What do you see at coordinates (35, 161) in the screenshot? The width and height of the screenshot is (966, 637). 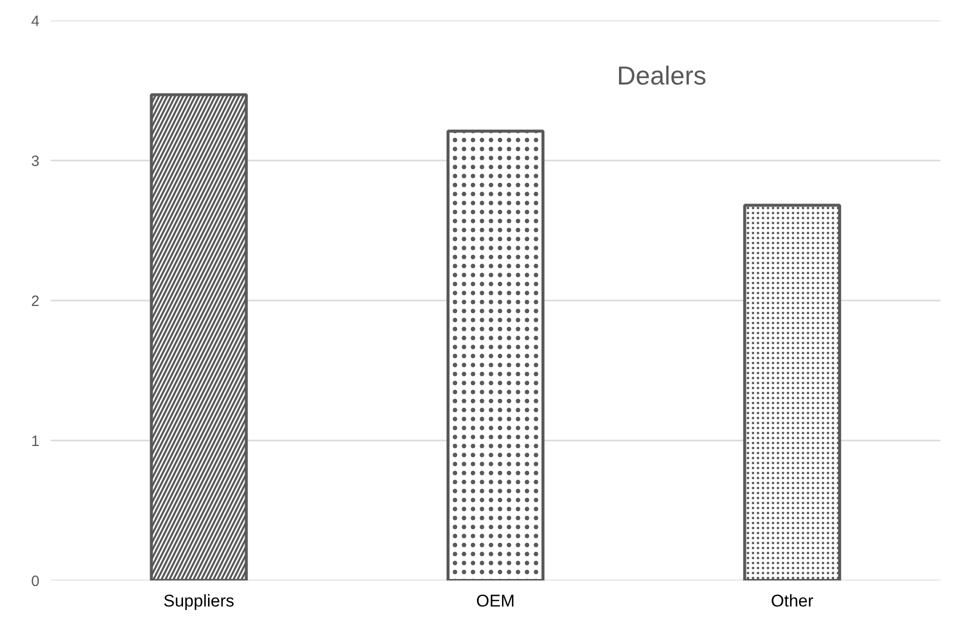 I see `y-tick-label: 3` at bounding box center [35, 161].